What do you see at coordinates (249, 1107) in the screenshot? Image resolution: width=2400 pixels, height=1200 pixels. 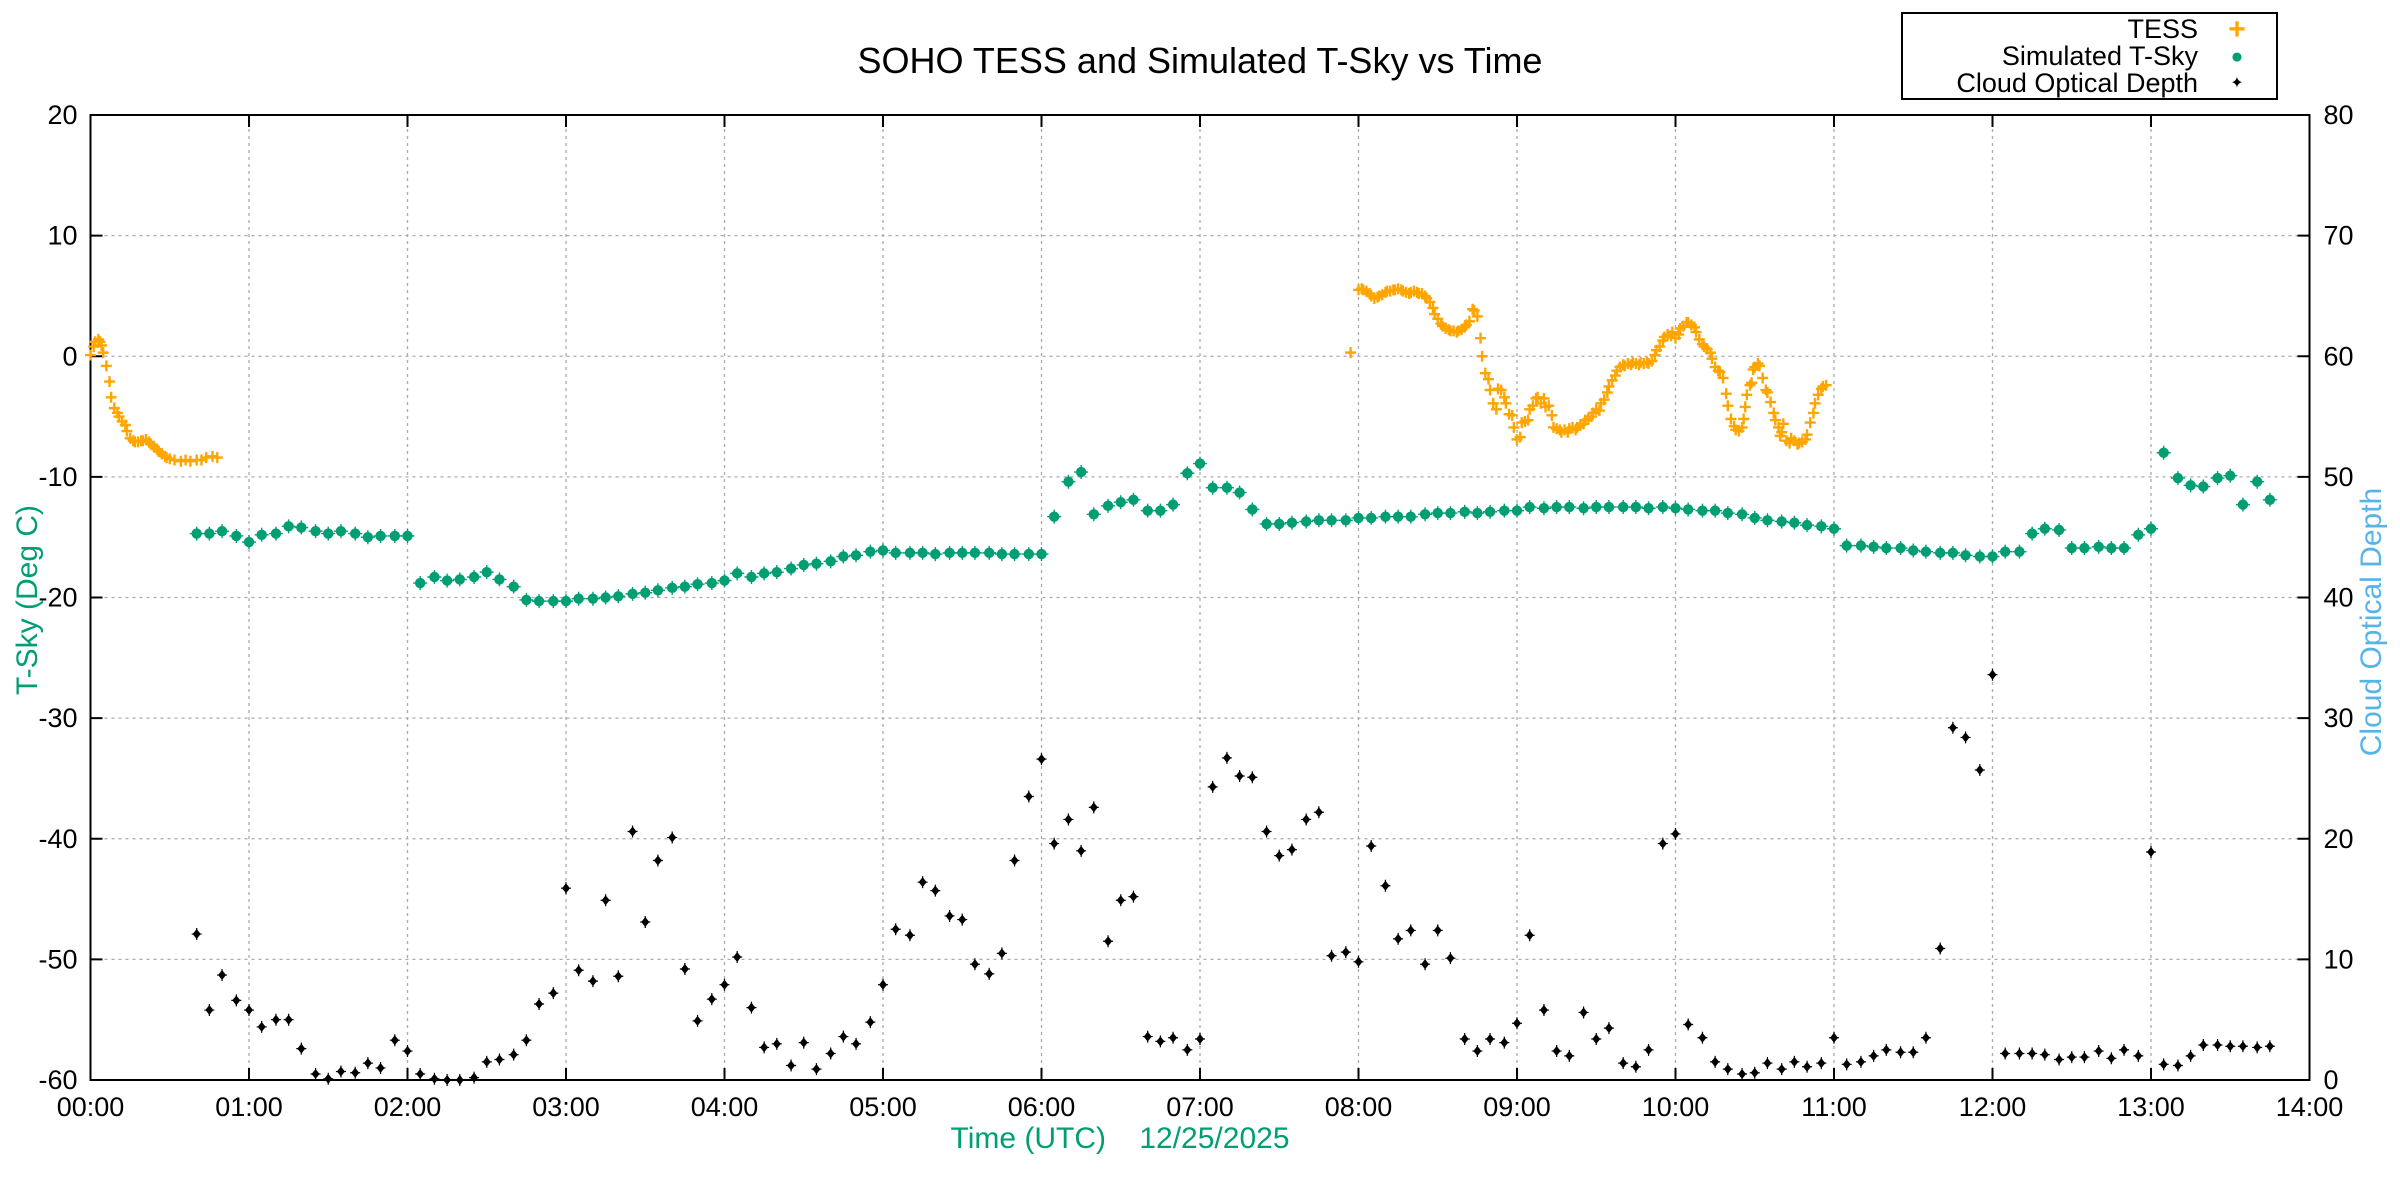 I see `svg-text: 01:00` at bounding box center [249, 1107].